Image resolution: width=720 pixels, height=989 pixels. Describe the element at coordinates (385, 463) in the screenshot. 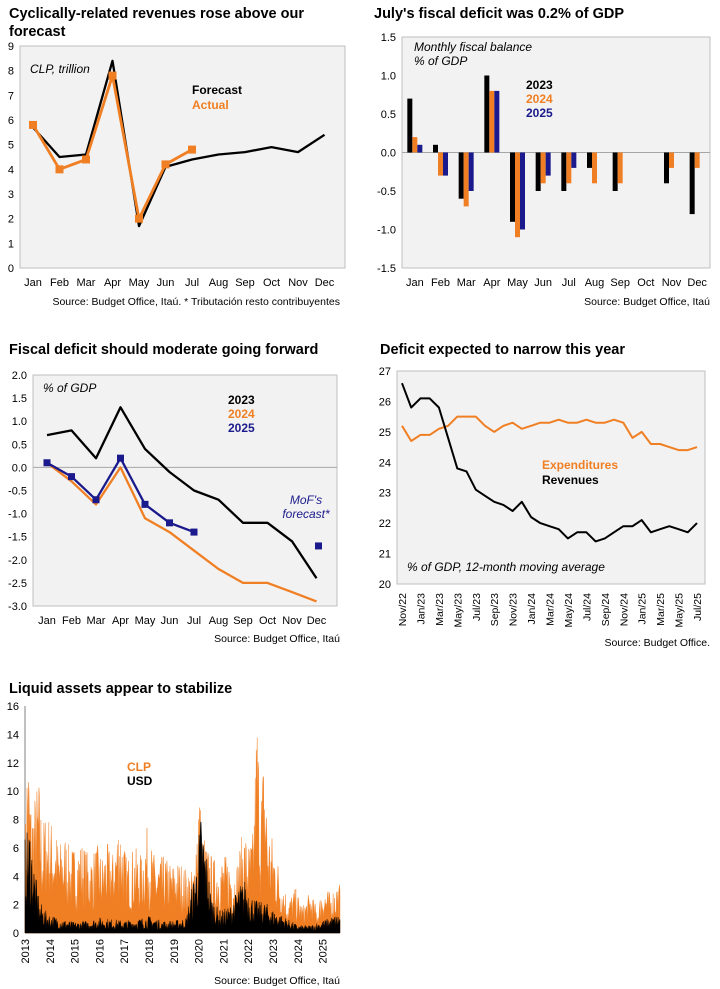

I see `y-tick-label: 24` at that location.